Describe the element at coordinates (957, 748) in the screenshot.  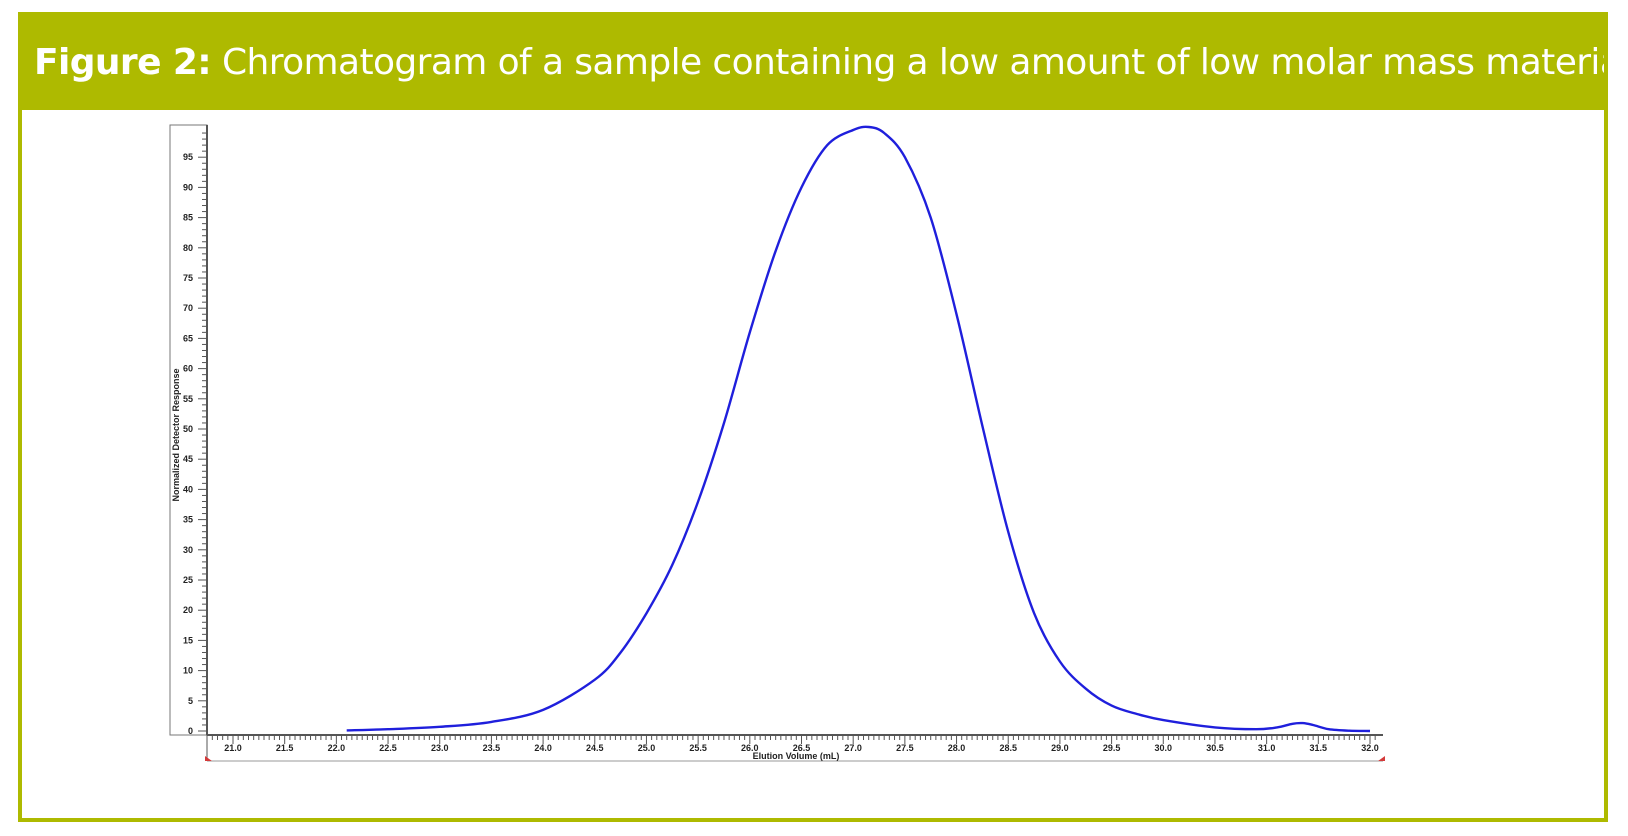
I see `x-tick-label: 28.0` at that location.